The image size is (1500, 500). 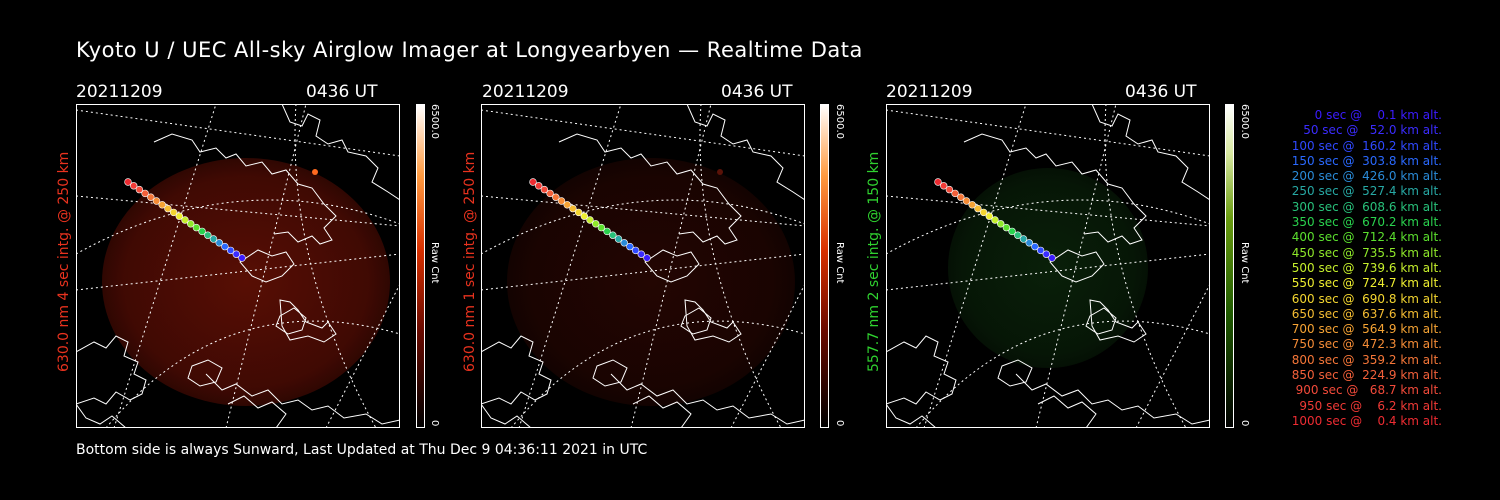 What do you see at coordinates (1372, 115) in the screenshot?
I see `legend-entry: 0 sec @ 0.1 km alt.` at bounding box center [1372, 115].